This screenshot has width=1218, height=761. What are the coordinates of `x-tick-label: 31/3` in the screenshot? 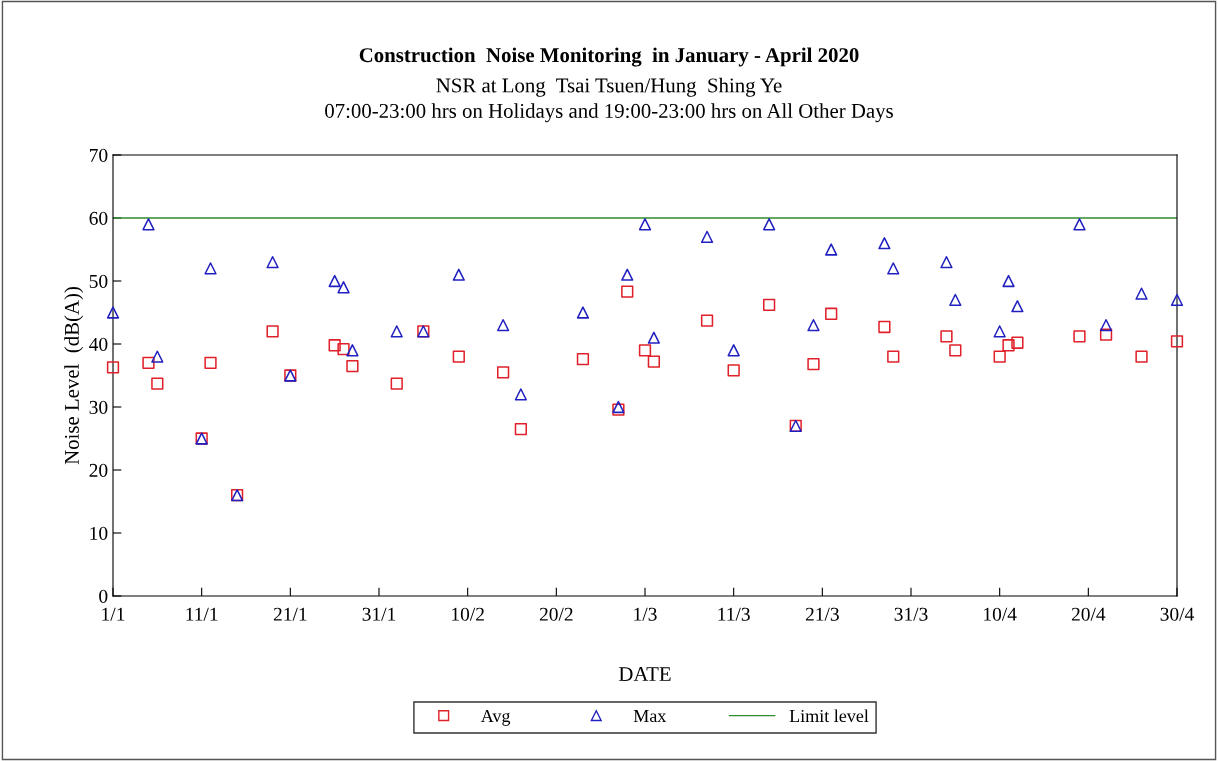 It's located at (911, 614).